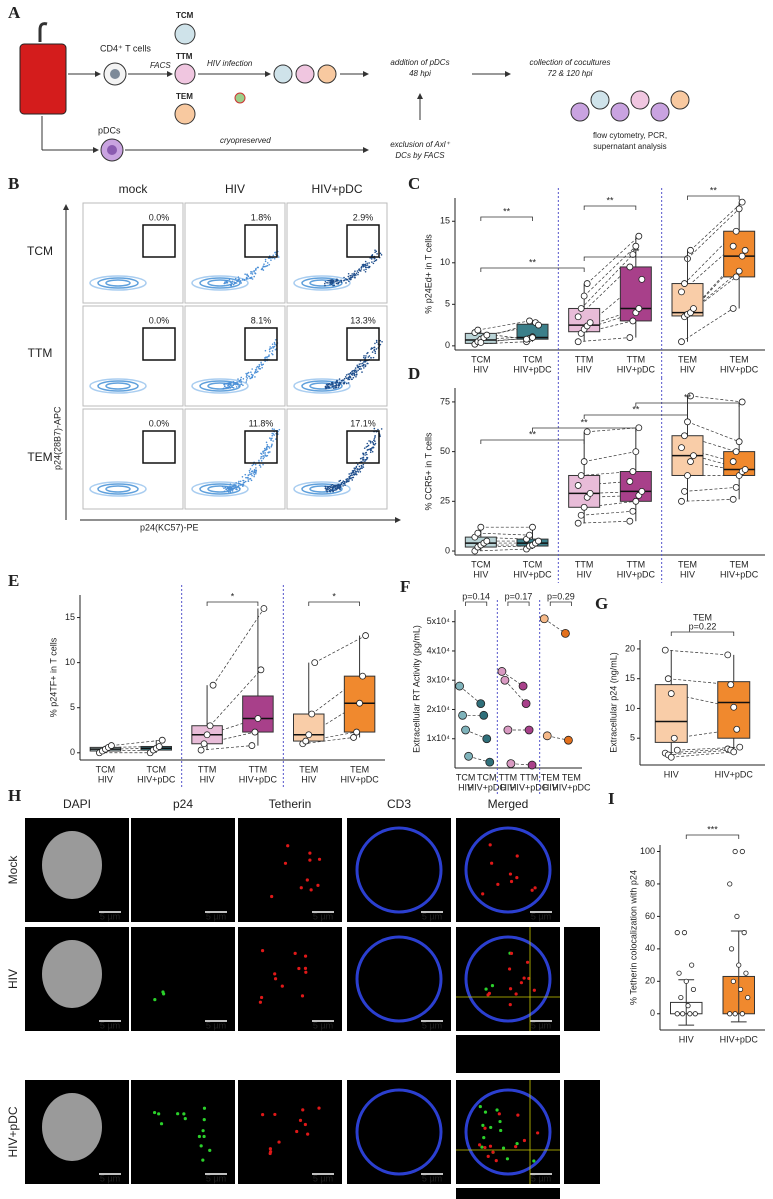 This screenshot has width=773, height=1199. What do you see at coordinates (445, 451) in the screenshot?
I see `y-tick-label: 50` at bounding box center [445, 451].